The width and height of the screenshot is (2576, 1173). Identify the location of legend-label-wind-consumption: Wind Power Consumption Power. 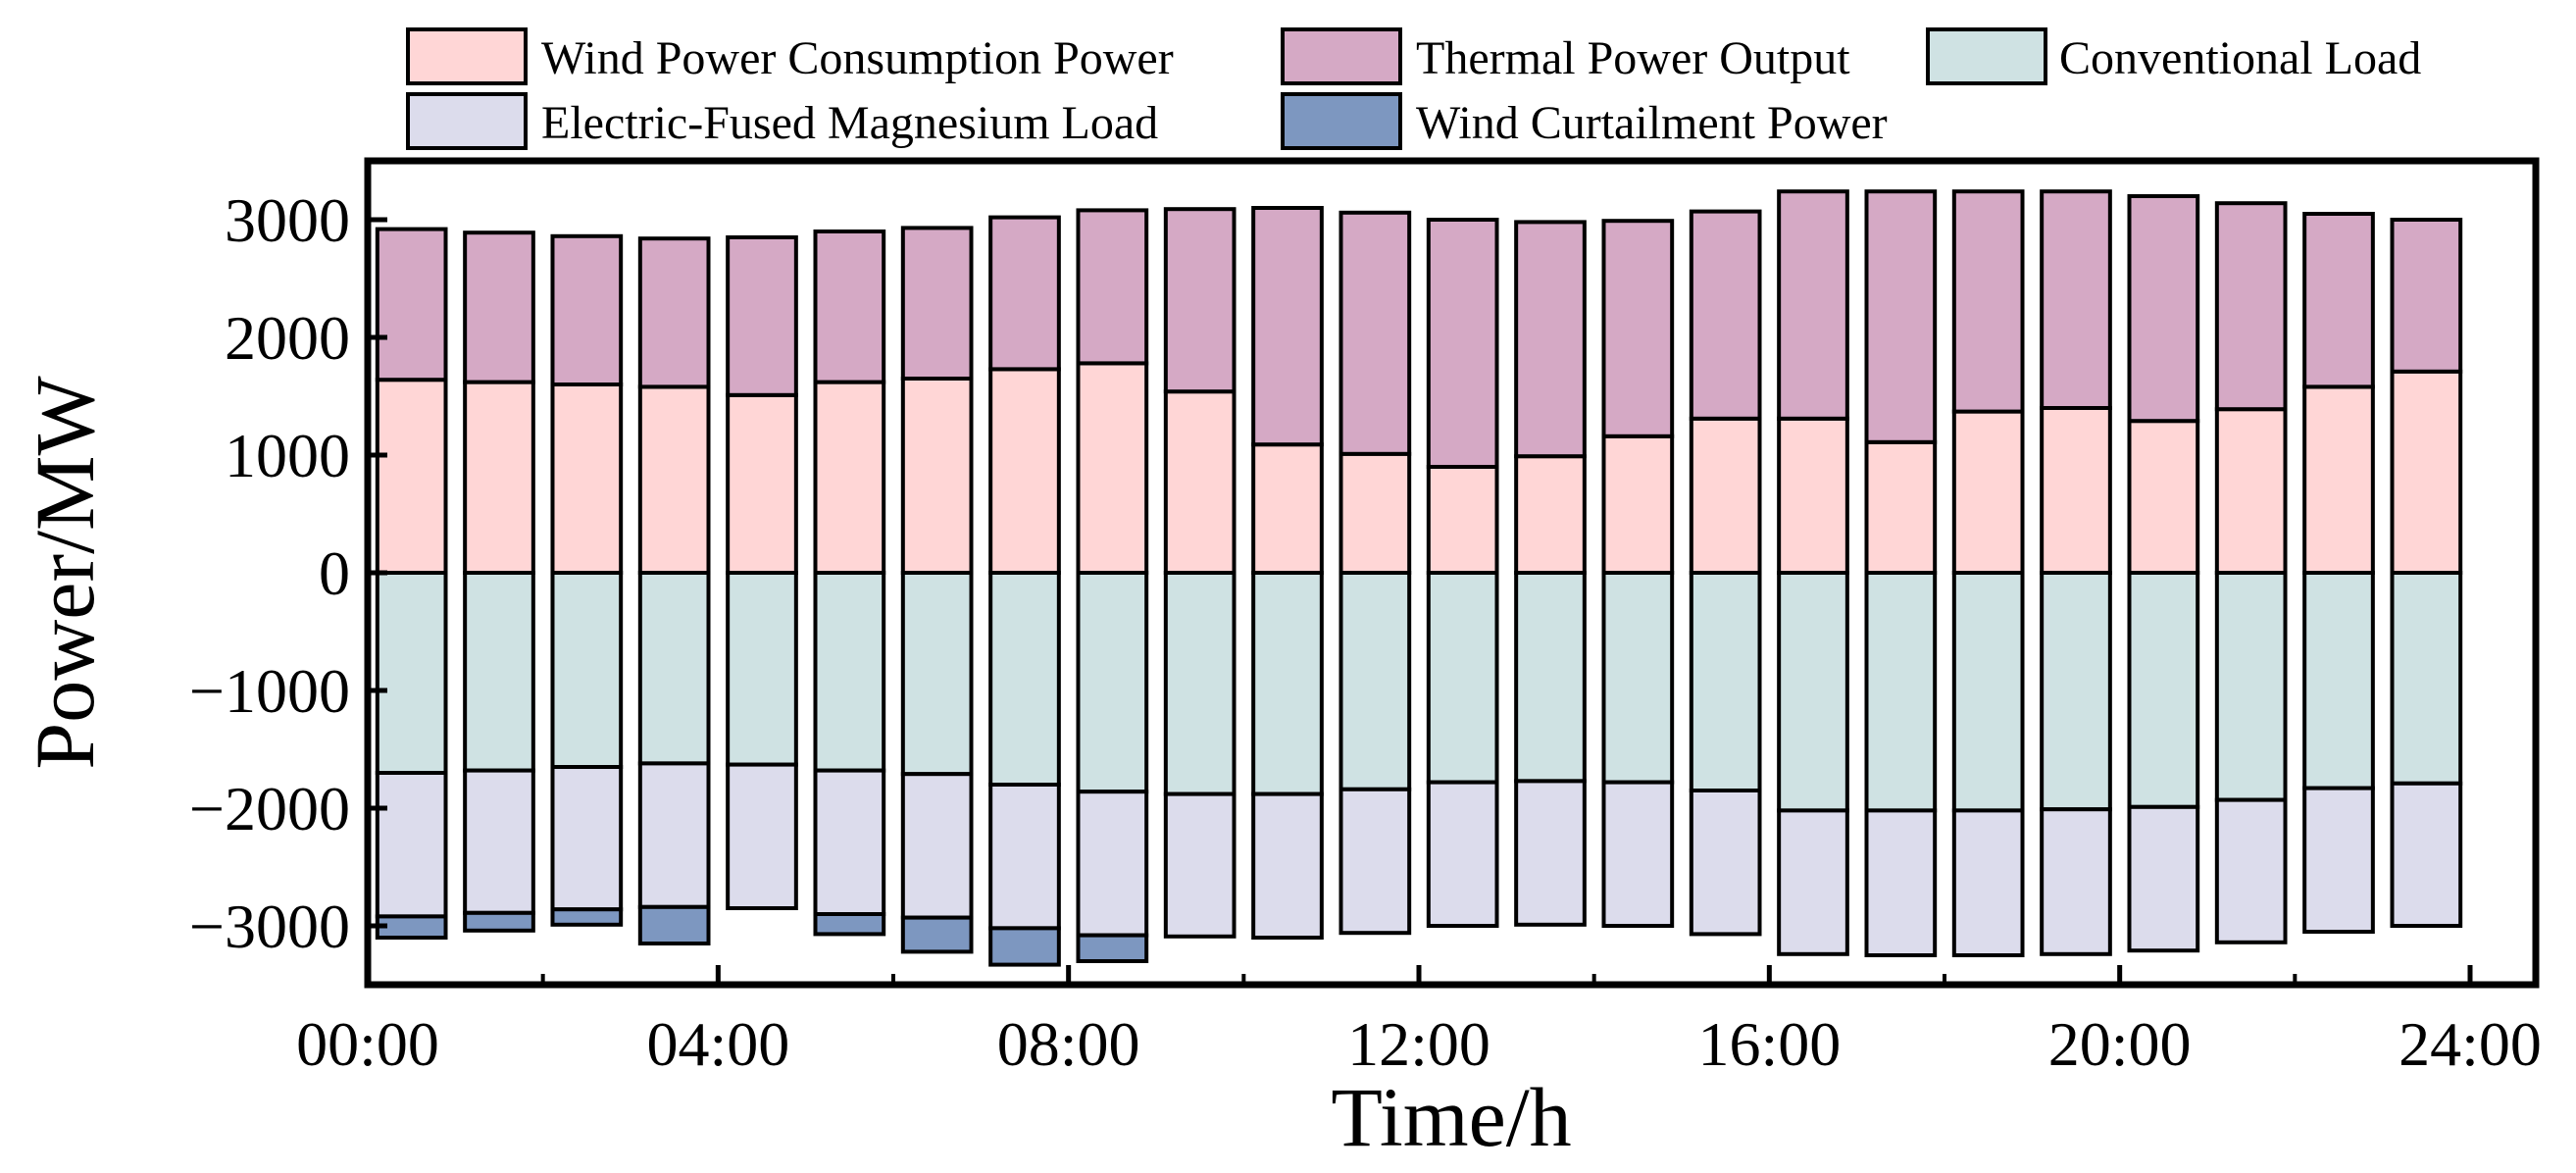
(857, 58).